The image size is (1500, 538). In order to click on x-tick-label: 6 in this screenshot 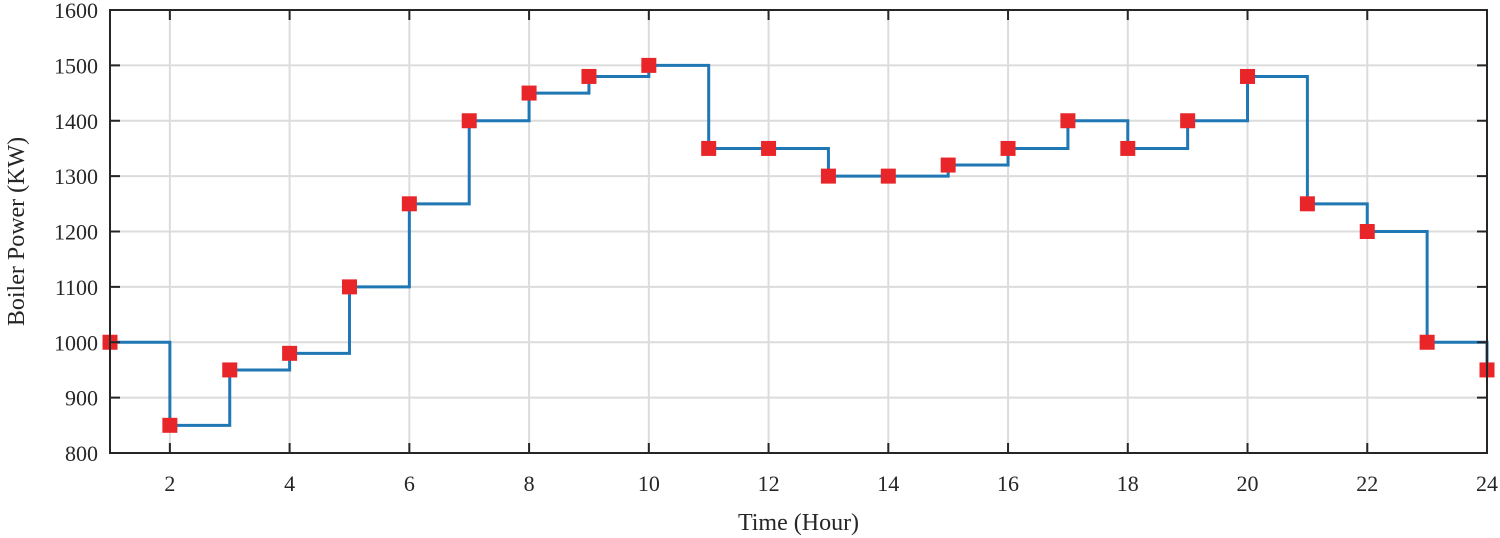, I will do `click(409, 483)`.